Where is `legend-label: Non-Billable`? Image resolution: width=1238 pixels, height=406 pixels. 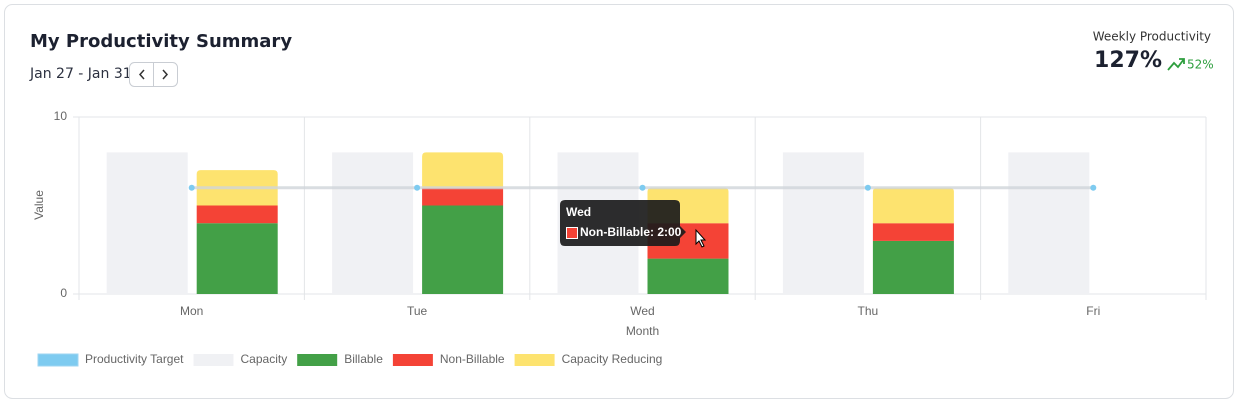 legend-label: Non-Billable is located at coordinates (472, 359).